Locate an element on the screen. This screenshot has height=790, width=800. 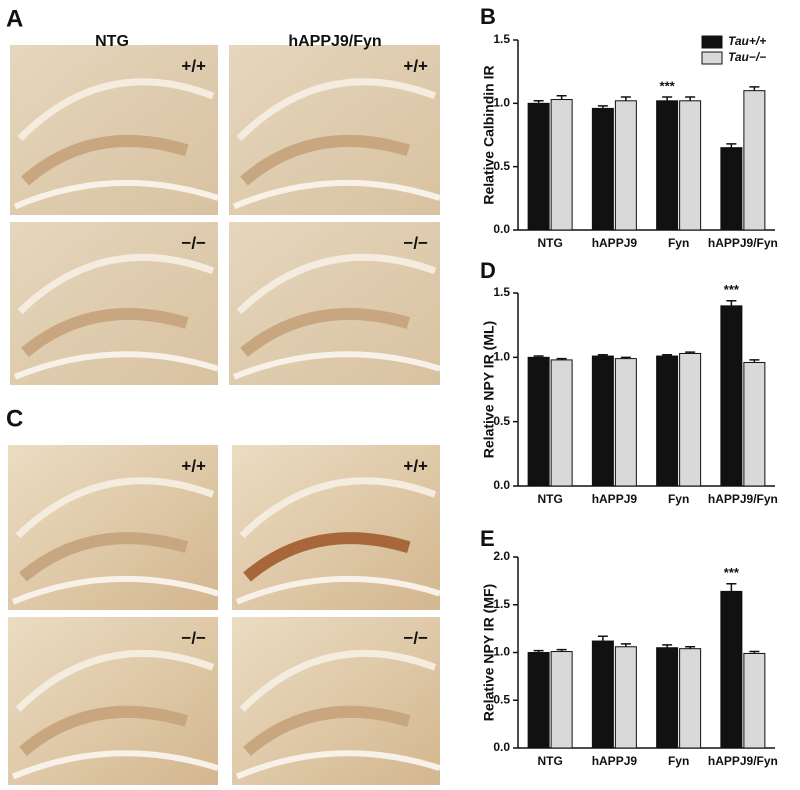
legend-label: Tau+/+ is located at coordinates (747, 41).